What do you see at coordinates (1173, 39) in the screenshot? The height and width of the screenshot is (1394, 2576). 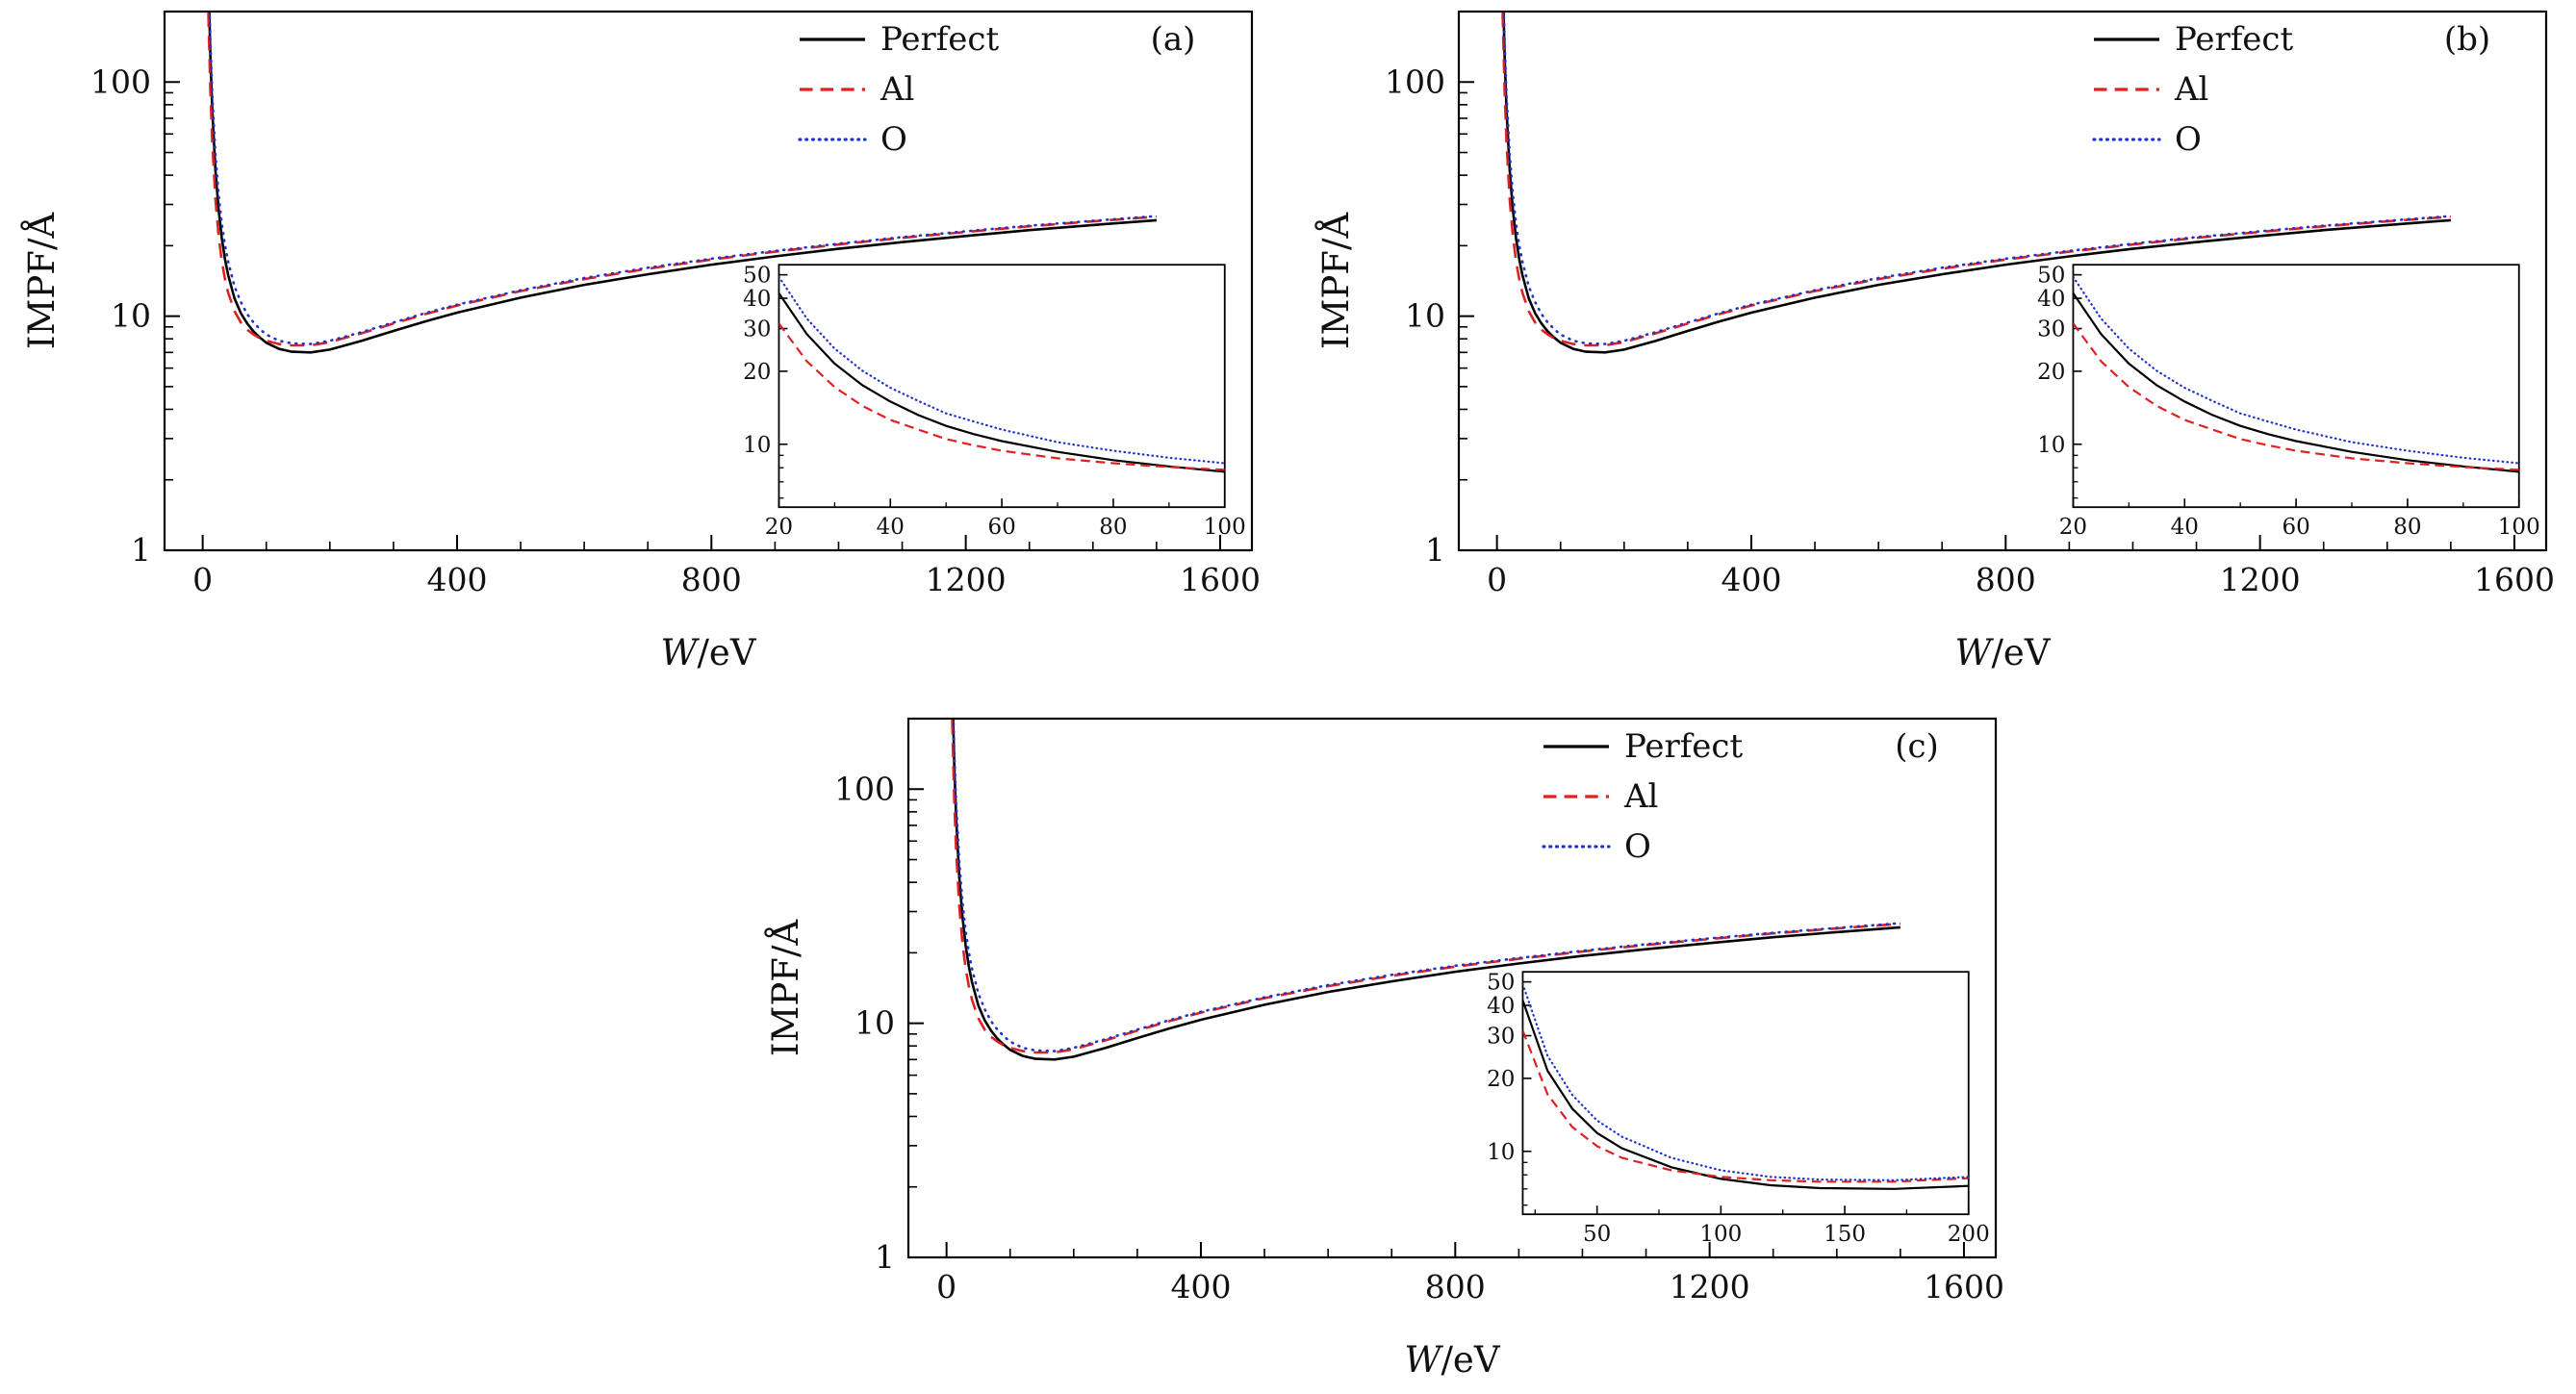 I see `panel-label: (a)` at bounding box center [1173, 39].